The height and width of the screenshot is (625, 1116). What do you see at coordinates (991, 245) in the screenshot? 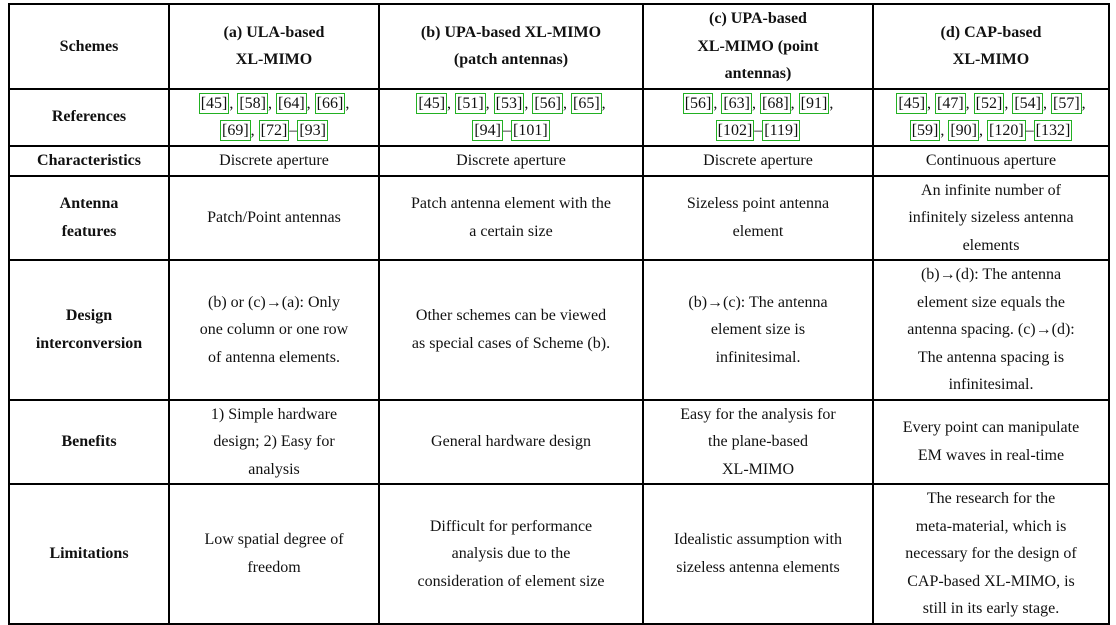
I see `antenna-features-d-line: elements` at bounding box center [991, 245].